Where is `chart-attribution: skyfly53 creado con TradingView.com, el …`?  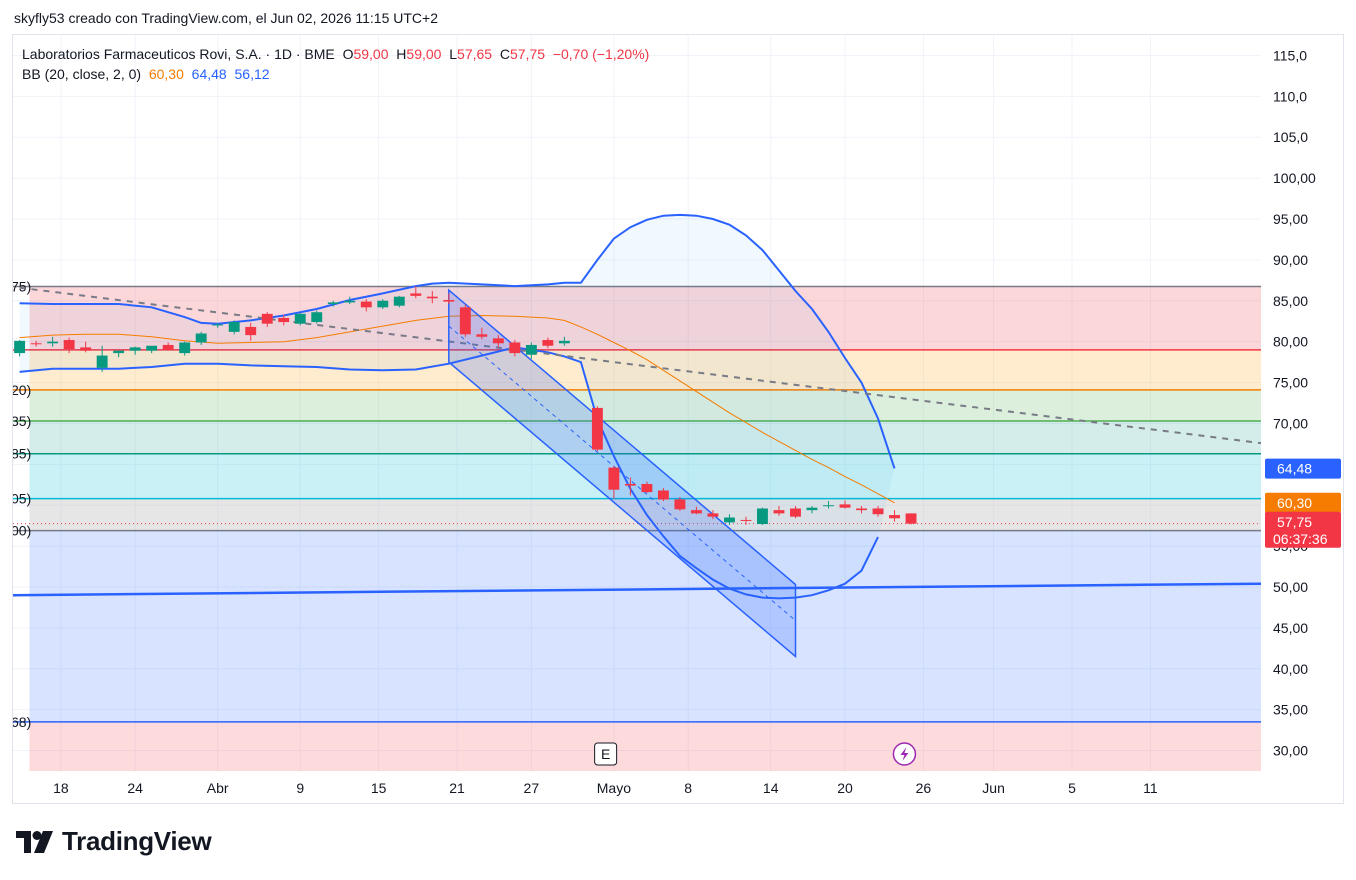
chart-attribution: skyfly53 creado con TradingView.com, el … is located at coordinates (226, 18).